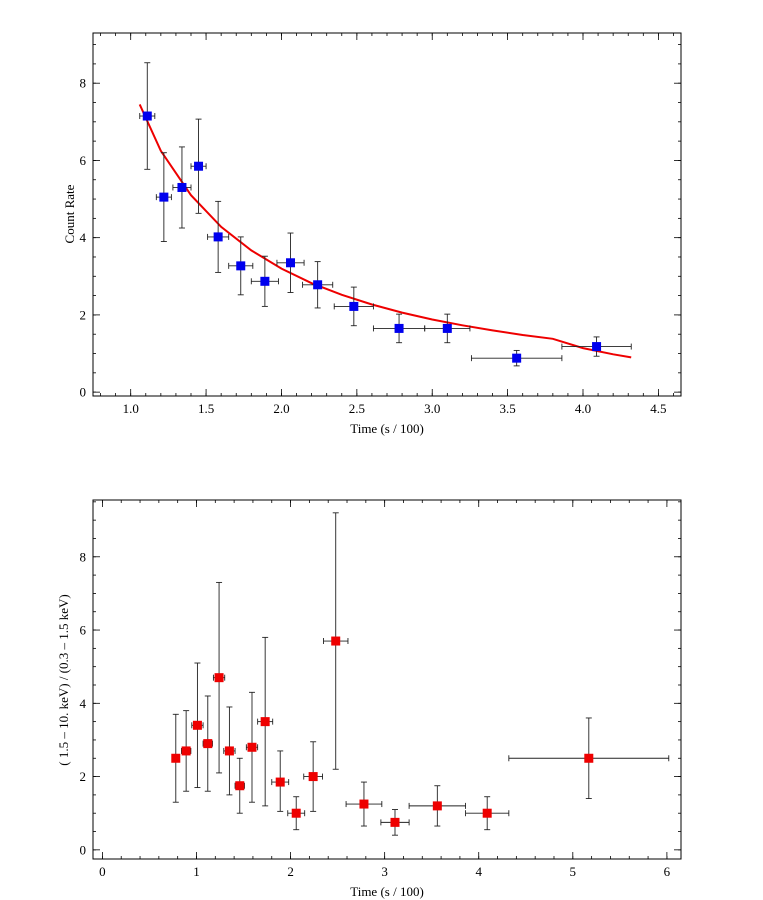  What do you see at coordinates (69, 213) in the screenshot?
I see `count-rate-y-axis-label: Count Rate` at bounding box center [69, 213].